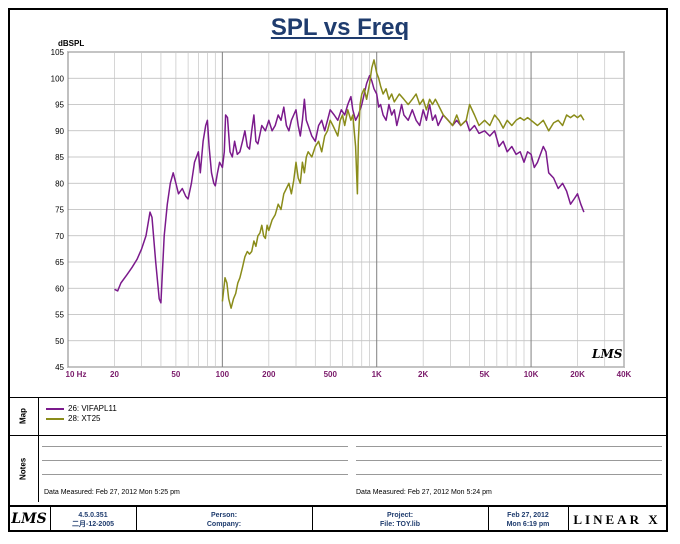  What do you see at coordinates (59, 262) in the screenshot?
I see `y-tick-label: 65` at bounding box center [59, 262].